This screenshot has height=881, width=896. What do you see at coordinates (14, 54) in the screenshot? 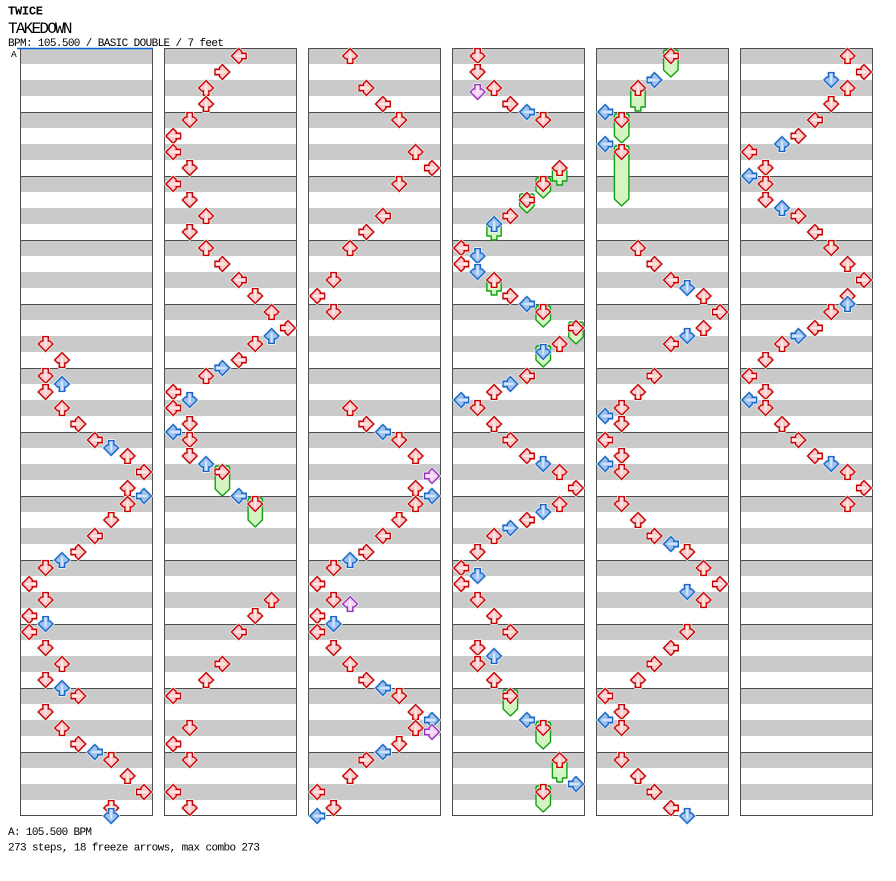
I see `svg-text: A` at bounding box center [14, 54].